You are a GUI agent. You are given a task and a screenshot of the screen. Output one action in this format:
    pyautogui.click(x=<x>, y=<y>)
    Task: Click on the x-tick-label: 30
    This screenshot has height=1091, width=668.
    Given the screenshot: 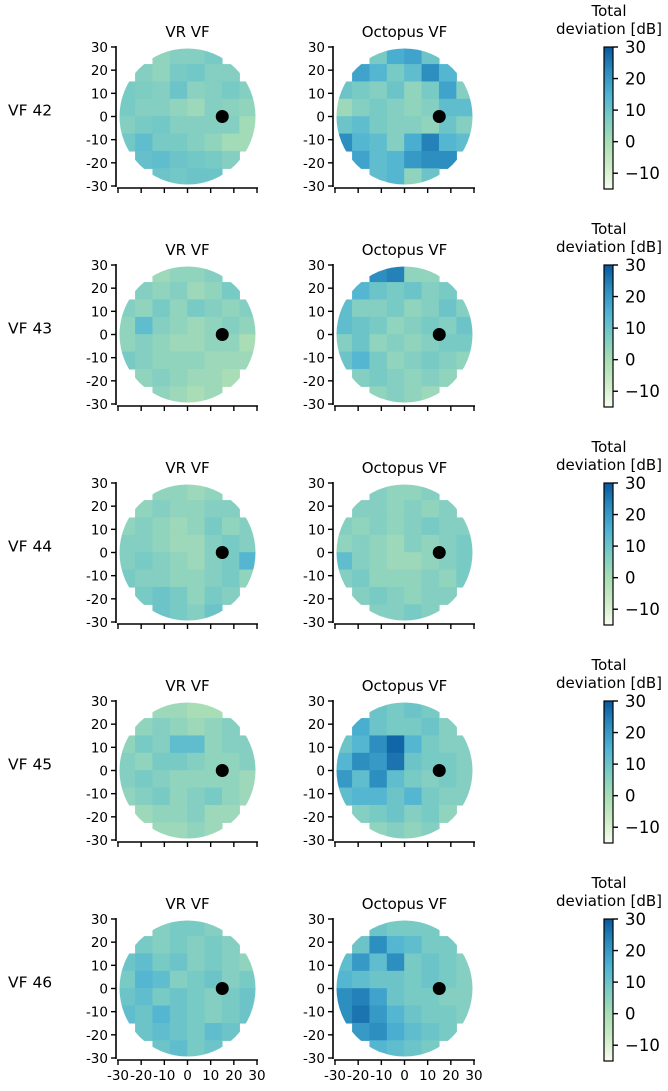 What is the action you would take?
    pyautogui.click(x=256, y=1076)
    